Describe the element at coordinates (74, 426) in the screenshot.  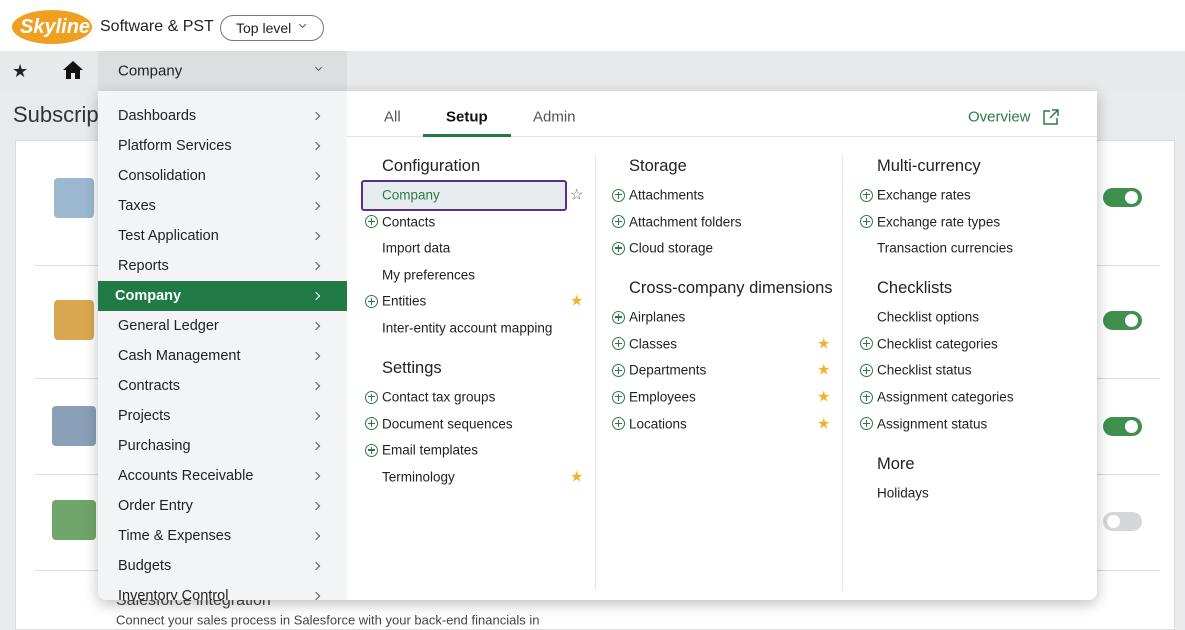
I see `app-icon` at that location.